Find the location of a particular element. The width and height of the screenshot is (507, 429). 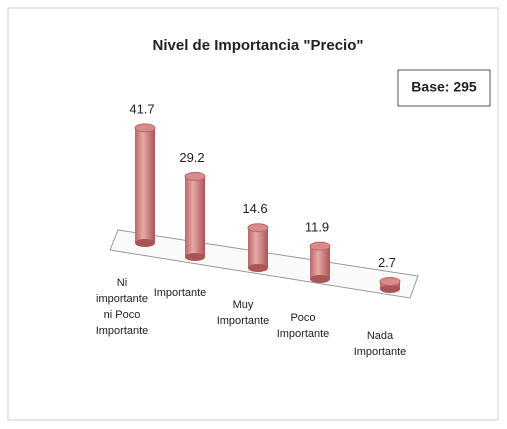

x-tick-label: Poco is located at coordinates (302, 318).